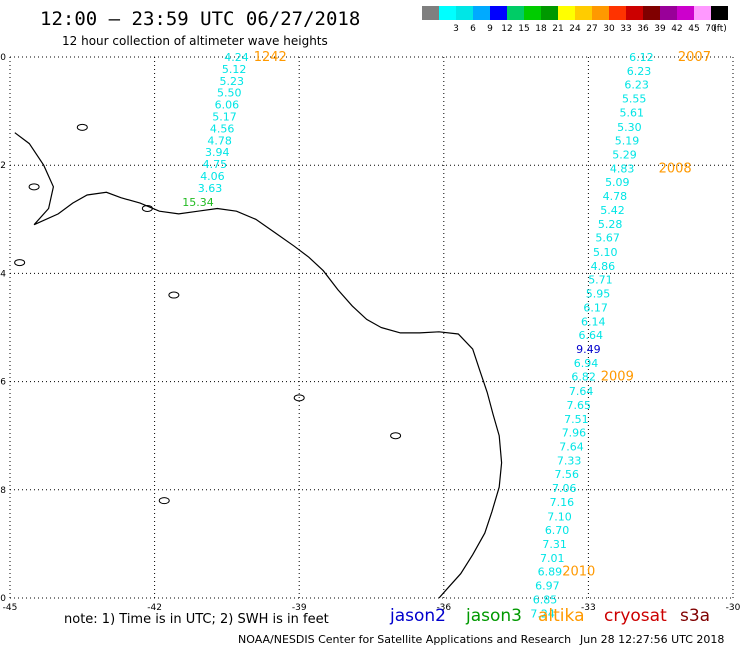 The width and height of the screenshot is (740, 650). What do you see at coordinates (612, 210) in the screenshot?
I see `wave-height-value: 5.42` at bounding box center [612, 210].